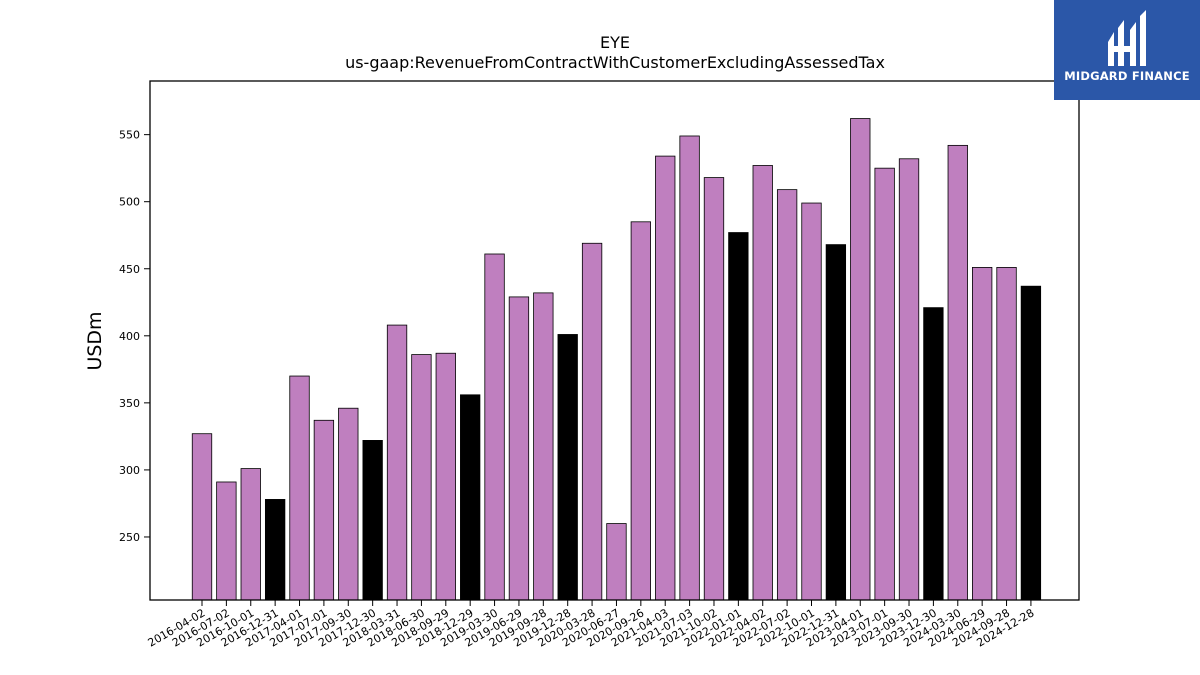 This screenshot has height=675, width=1200. I want to click on y-tick-label: 350, so click(129, 403).